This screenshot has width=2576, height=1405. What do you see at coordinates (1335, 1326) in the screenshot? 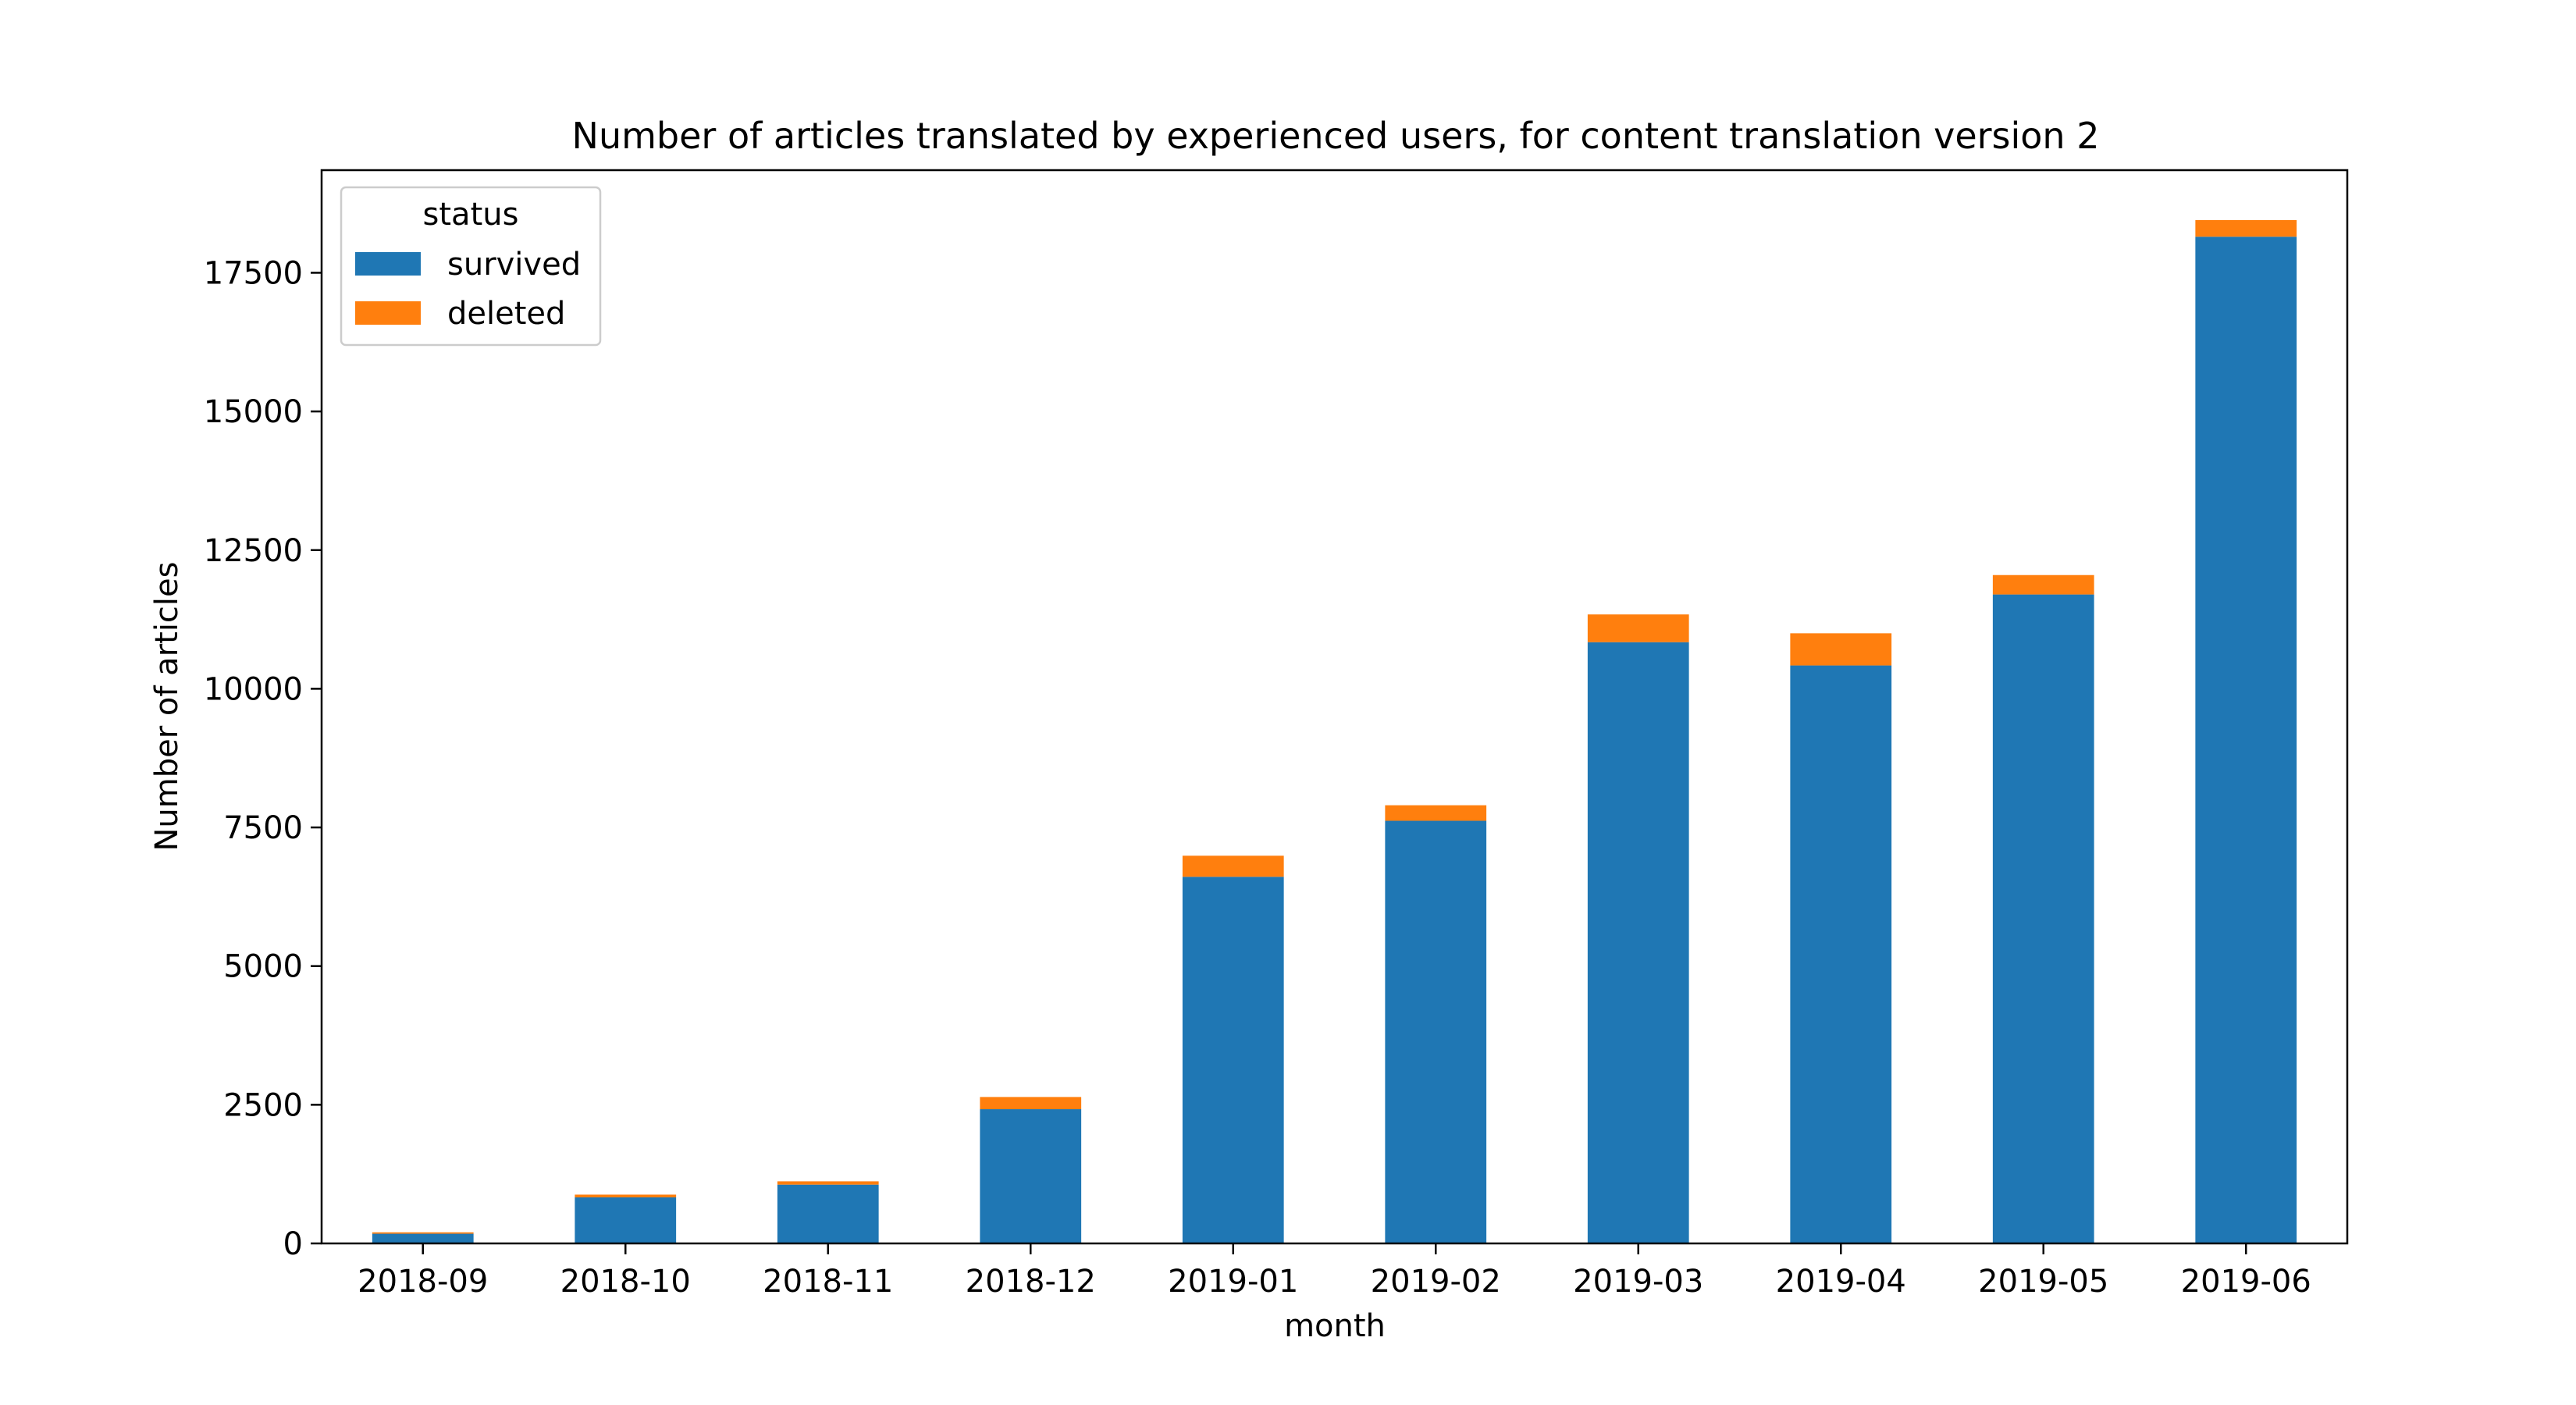
I see `x-axis-label: month` at bounding box center [1335, 1326].